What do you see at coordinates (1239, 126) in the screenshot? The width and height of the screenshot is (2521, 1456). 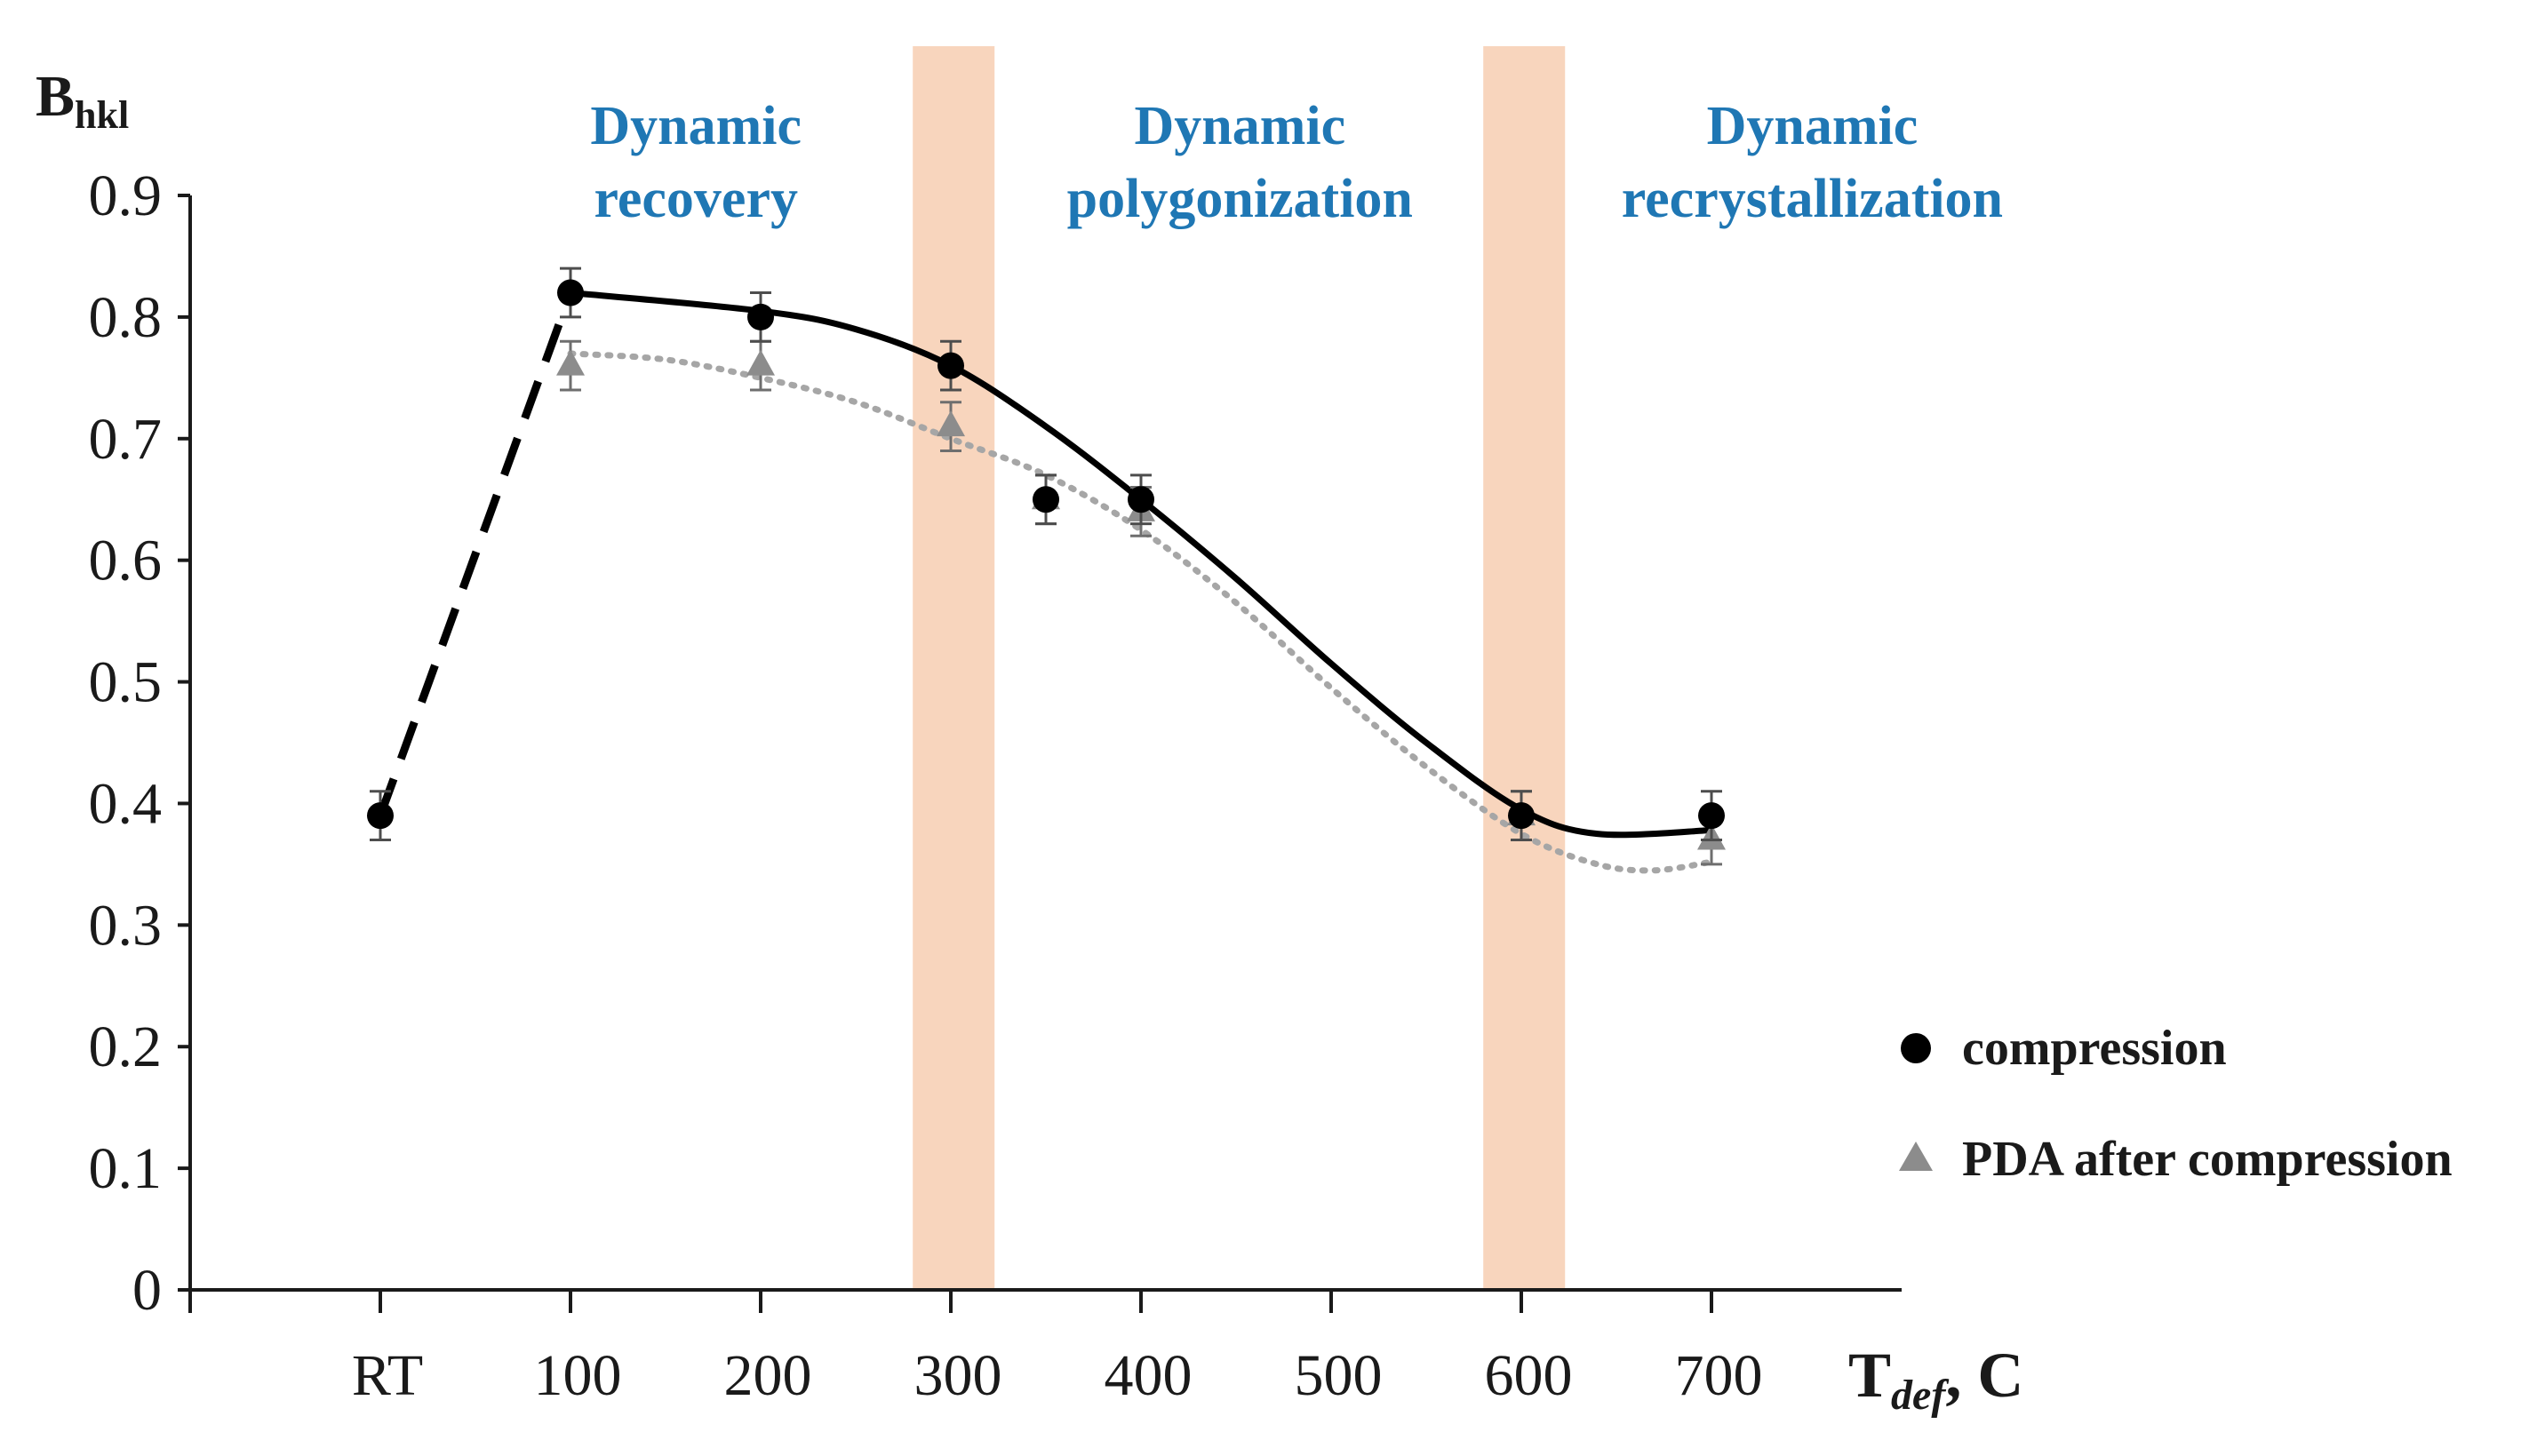 I see `region-label-1-line1: Dynamic` at bounding box center [1239, 126].